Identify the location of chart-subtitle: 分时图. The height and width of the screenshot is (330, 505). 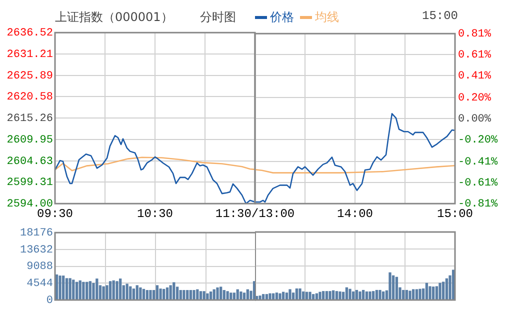
(218, 17).